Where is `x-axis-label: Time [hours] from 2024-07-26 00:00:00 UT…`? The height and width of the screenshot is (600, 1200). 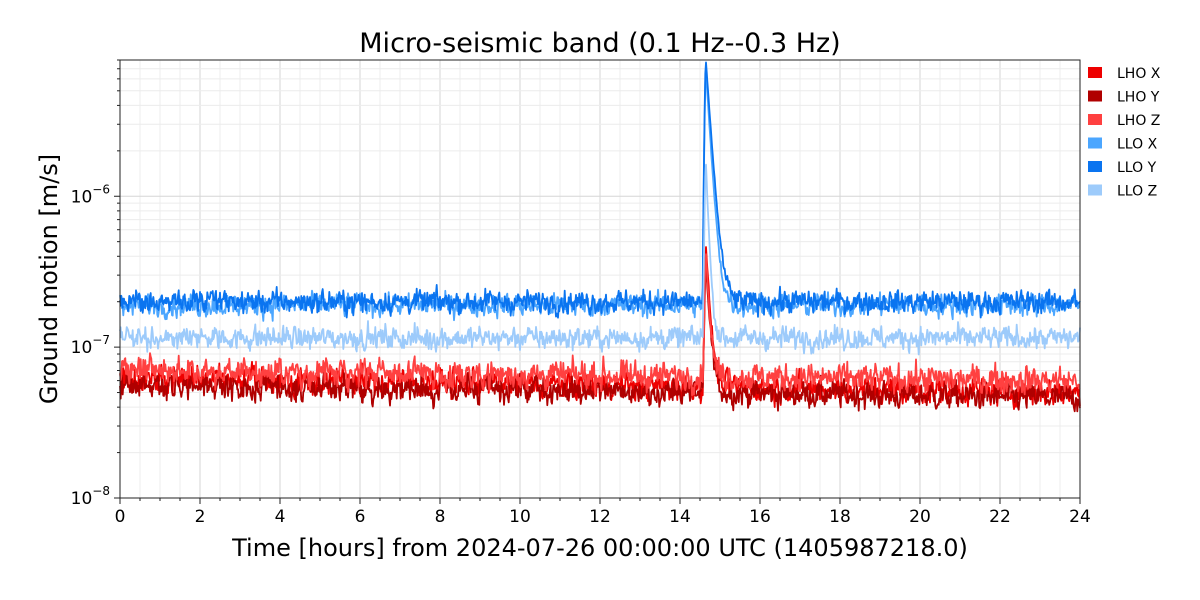
x-axis-label: Time [hours] from 2024-07-26 00:00:00 UT… is located at coordinates (599, 548).